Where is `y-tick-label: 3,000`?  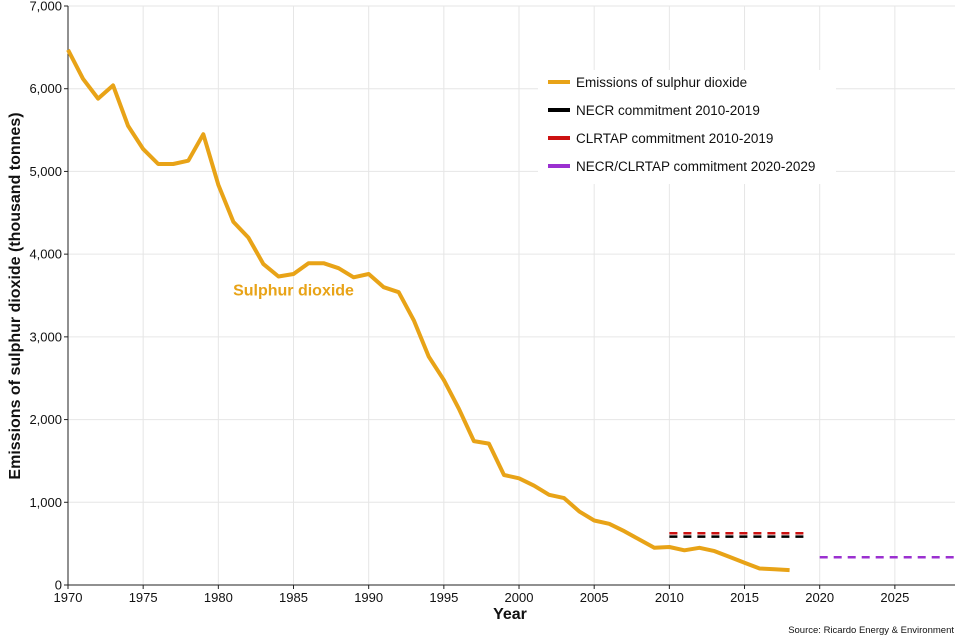
y-tick-label: 3,000 is located at coordinates (45, 336).